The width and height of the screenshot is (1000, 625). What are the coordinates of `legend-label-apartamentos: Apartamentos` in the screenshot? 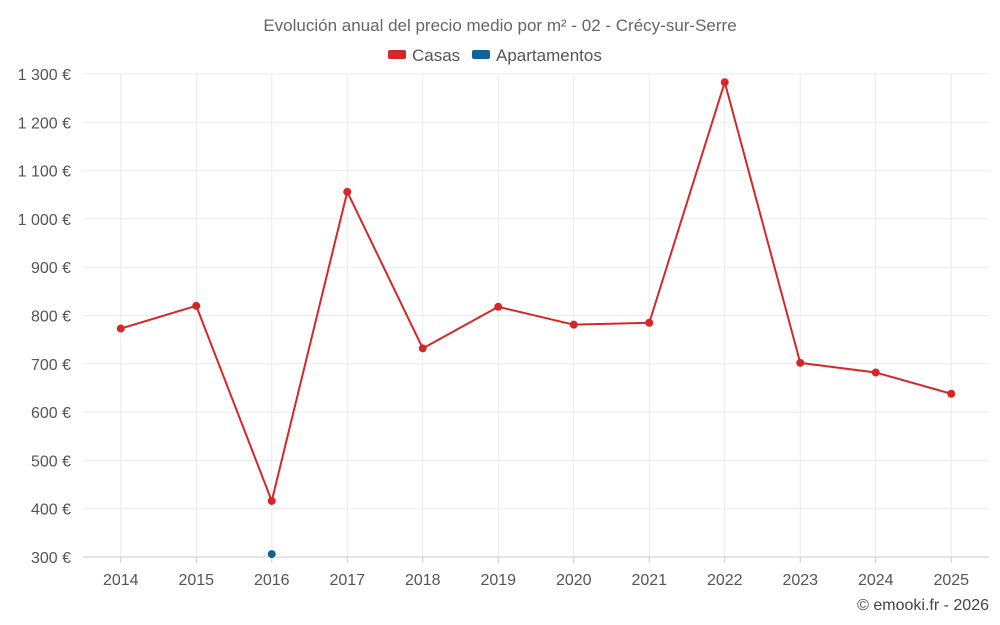 It's located at (549, 55).